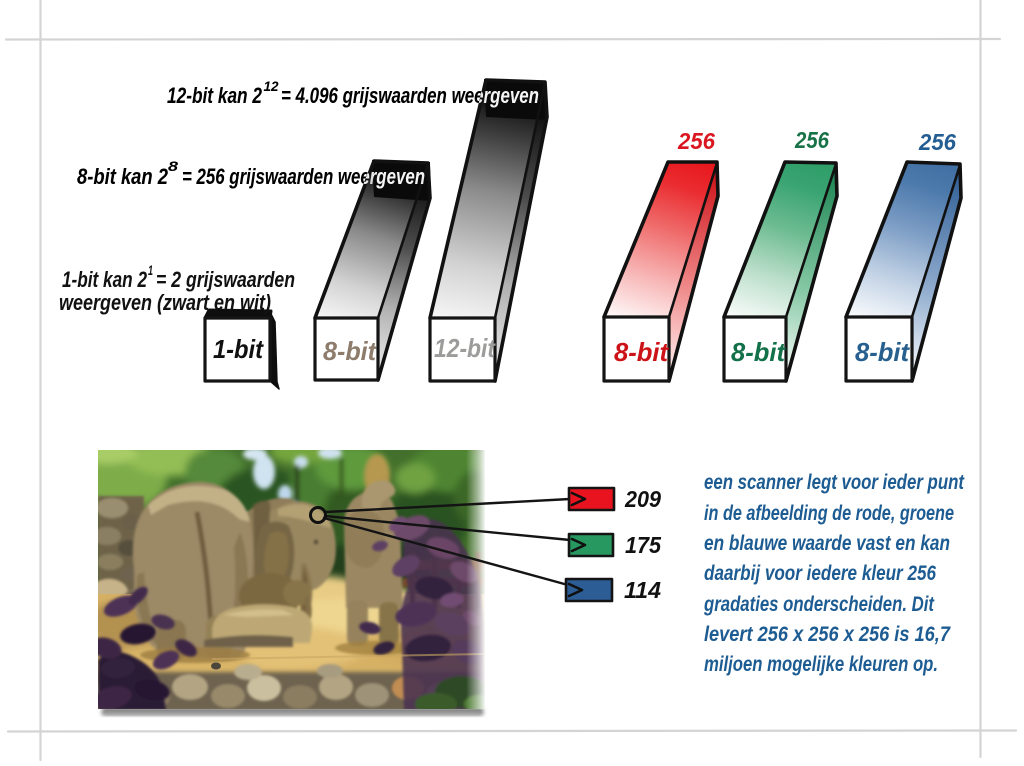 Image resolution: width=1024 pixels, height=766 pixels. Describe the element at coordinates (238, 349) in the screenshot. I see `svg-text: 1-bit` at that location.